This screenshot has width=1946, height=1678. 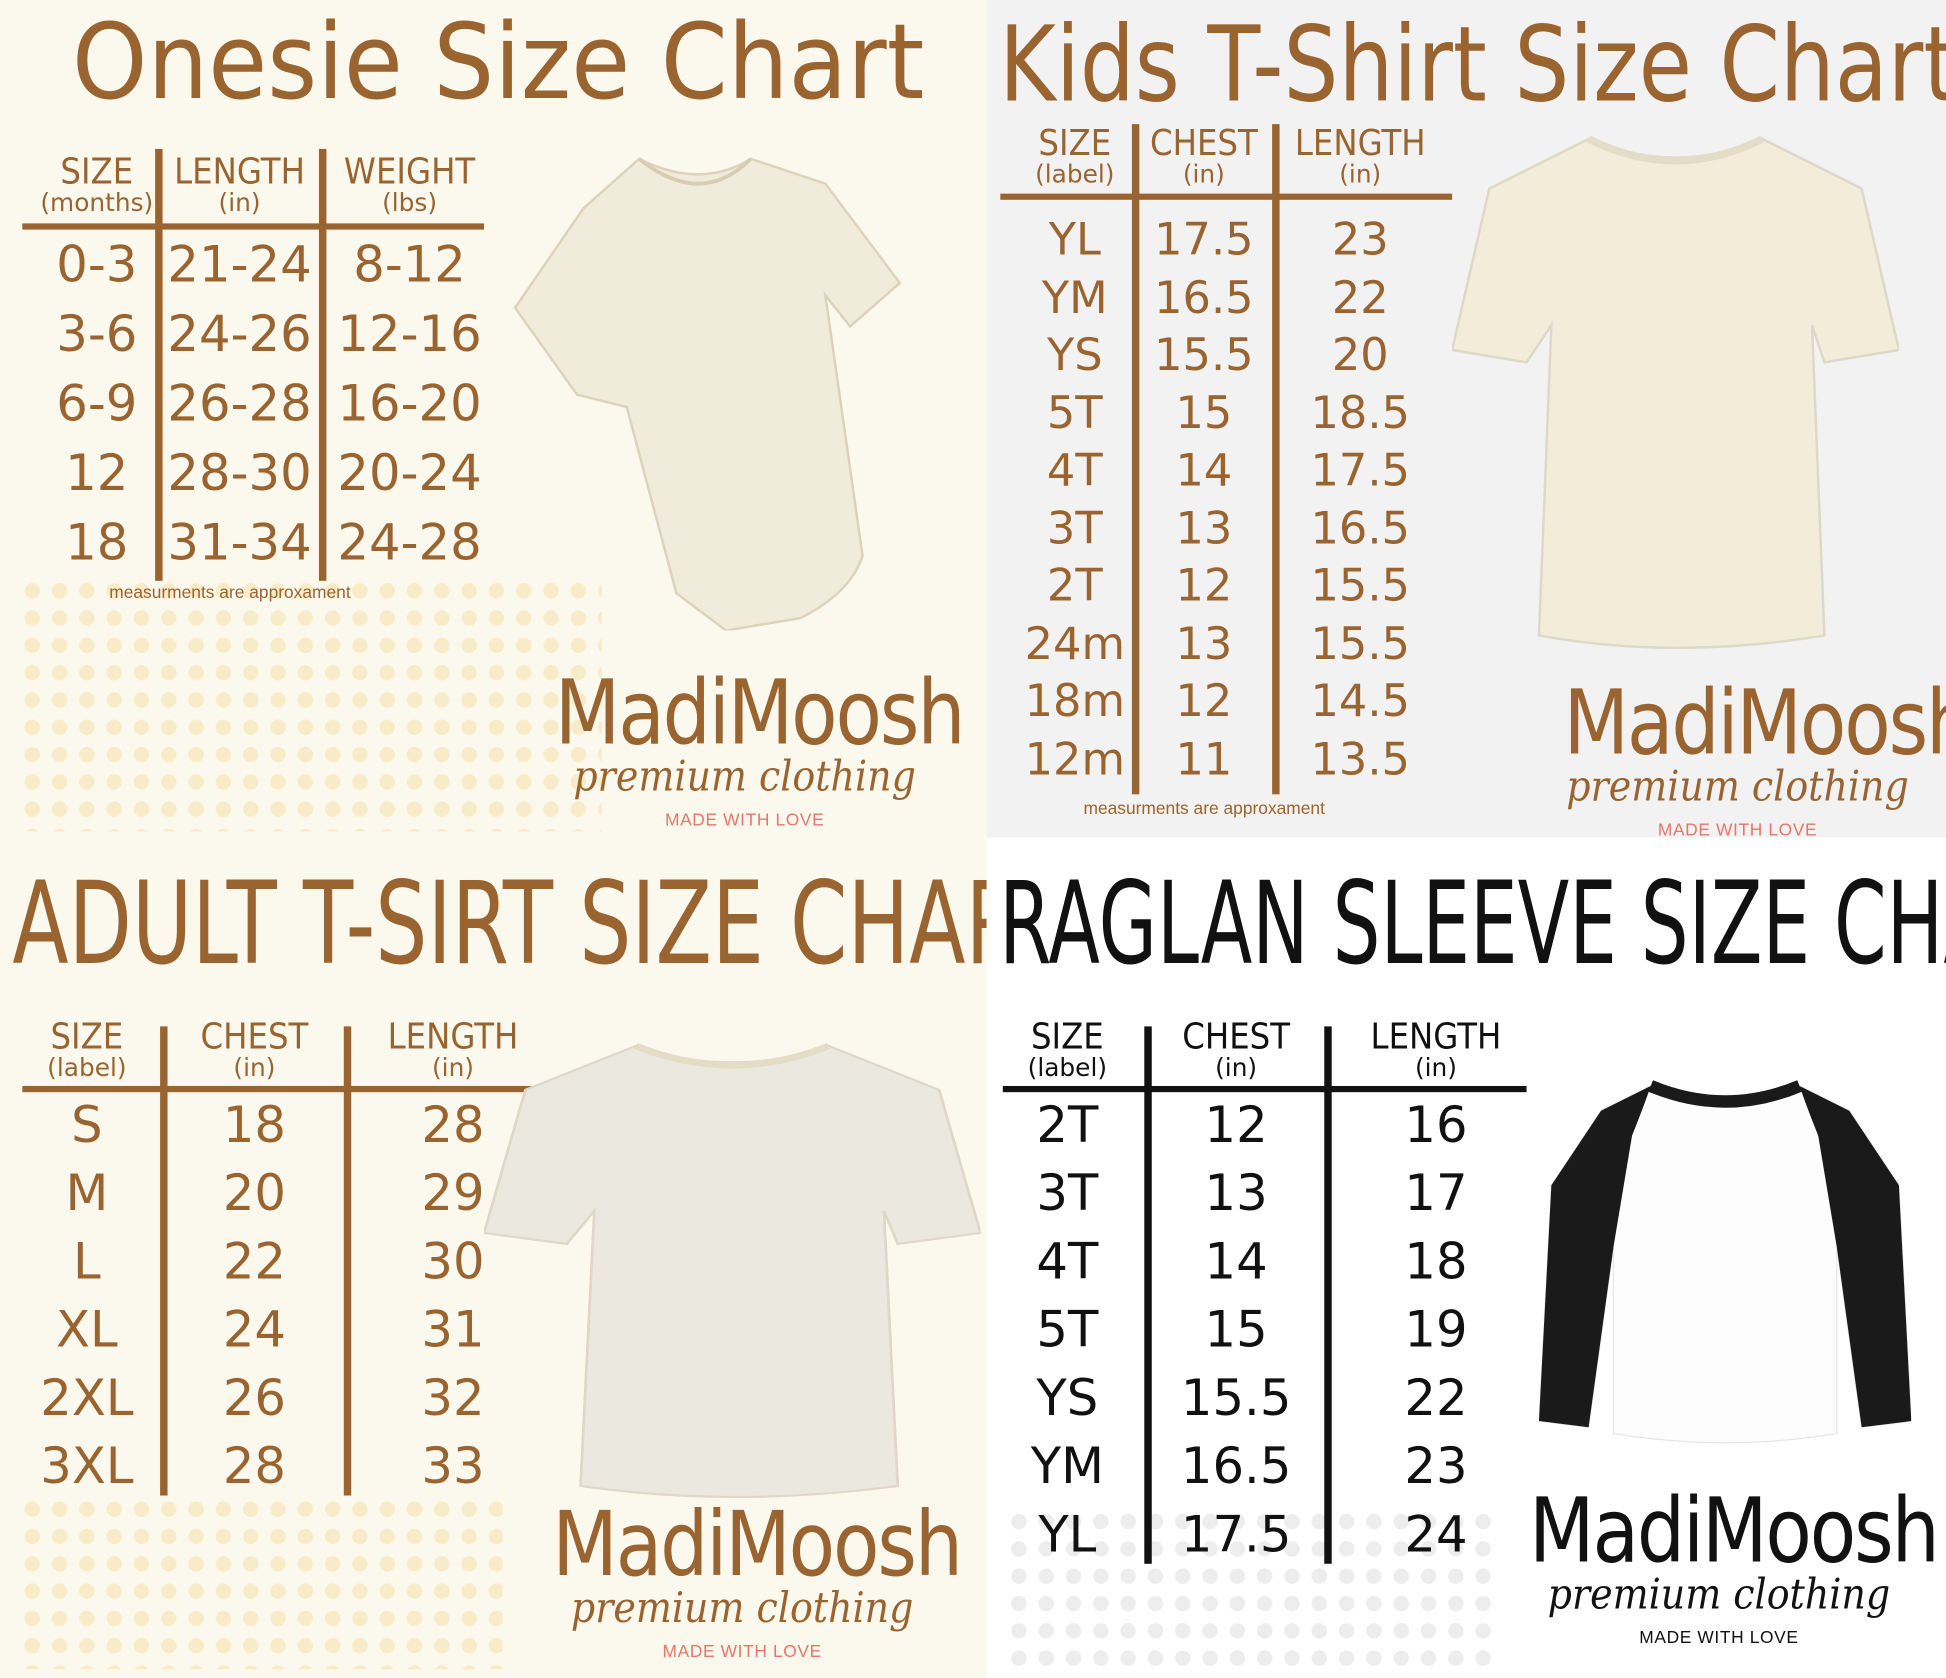 I want to click on table-cell: 24m, so click(x=1074, y=644).